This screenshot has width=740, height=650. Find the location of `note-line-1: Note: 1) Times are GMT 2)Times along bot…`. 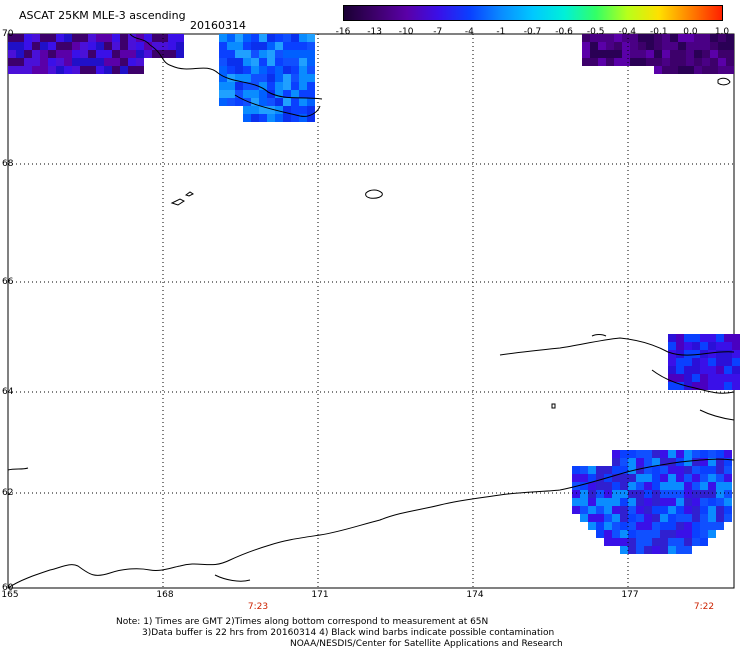

note-line-1: Note: 1) Times are GMT 2)Times along bot… is located at coordinates (302, 622).